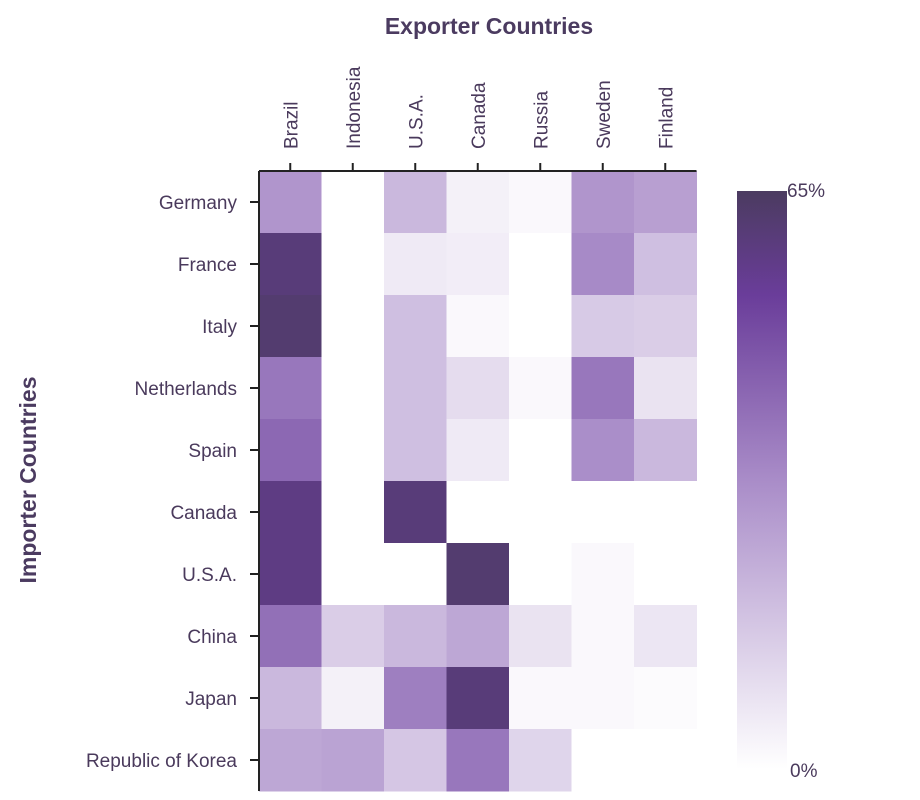 The width and height of the screenshot is (920, 800). I want to click on x-axis-title: Exporter Countries, so click(489, 26).